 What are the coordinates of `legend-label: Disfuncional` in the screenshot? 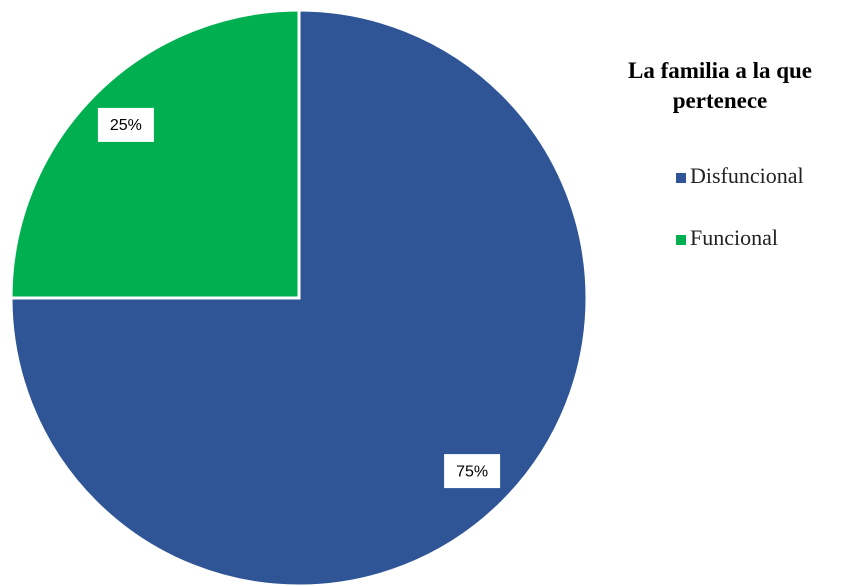 It's located at (747, 175).